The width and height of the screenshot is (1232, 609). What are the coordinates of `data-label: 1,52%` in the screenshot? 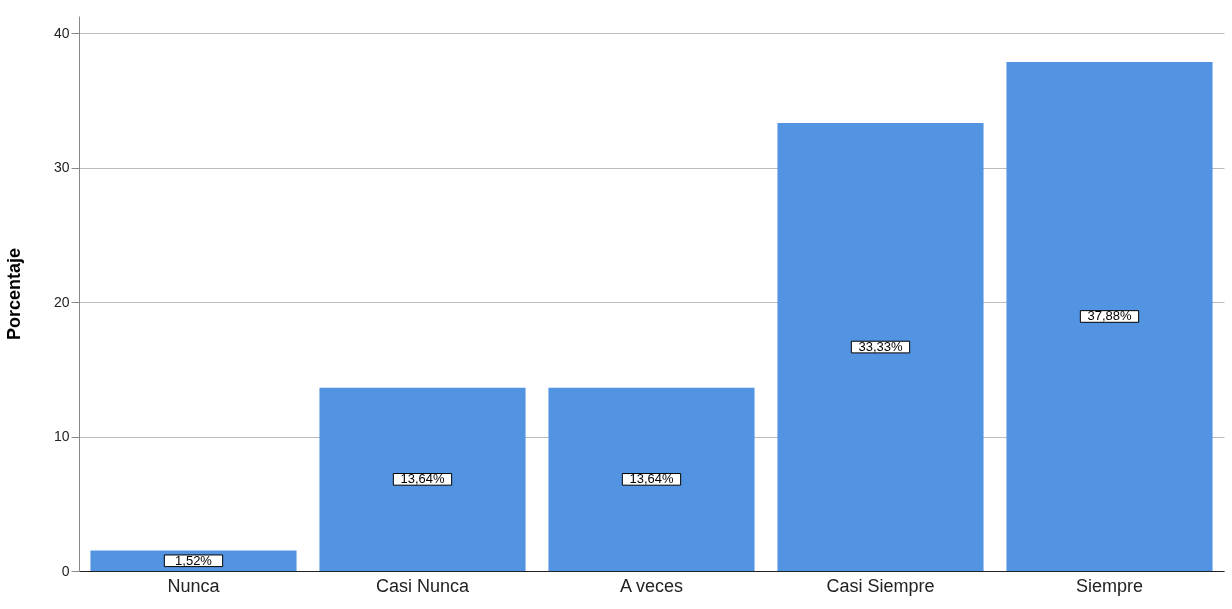 It's located at (194, 560).